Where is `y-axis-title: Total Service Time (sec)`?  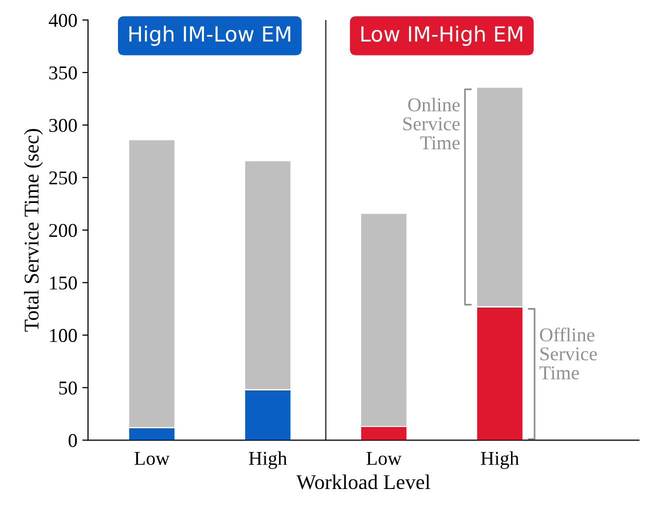 y-axis-title: Total Service Time (sec) is located at coordinates (33, 230).